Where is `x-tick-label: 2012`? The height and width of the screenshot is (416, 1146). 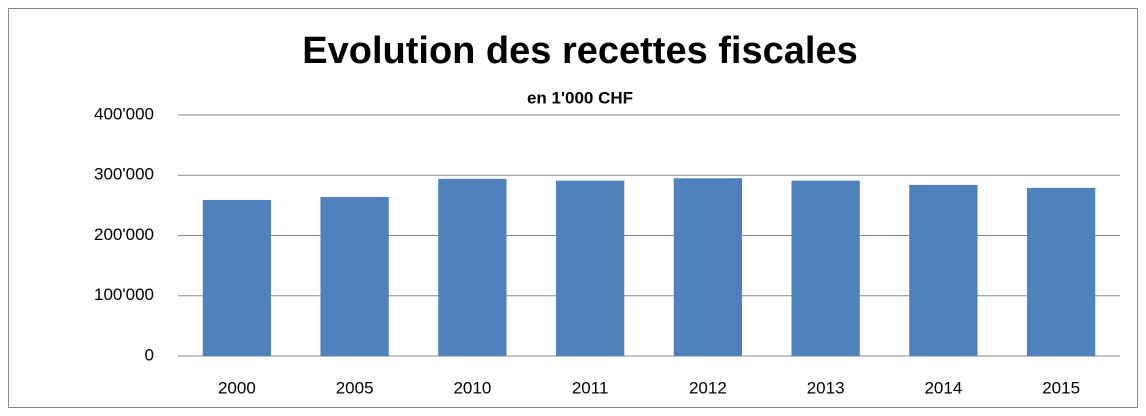
x-tick-label: 2012 is located at coordinates (708, 387).